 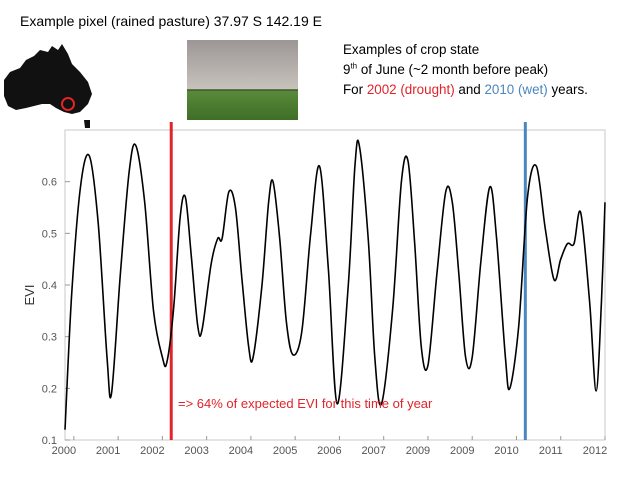 I want to click on photo-grass, so click(x=242, y=105).